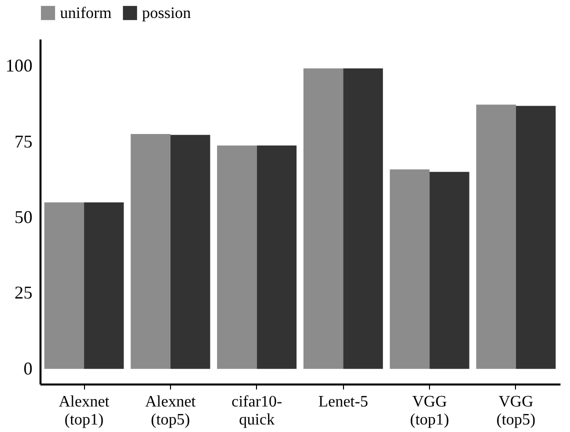  Describe the element at coordinates (86, 13) in the screenshot. I see `legend-label: uniform` at that location.